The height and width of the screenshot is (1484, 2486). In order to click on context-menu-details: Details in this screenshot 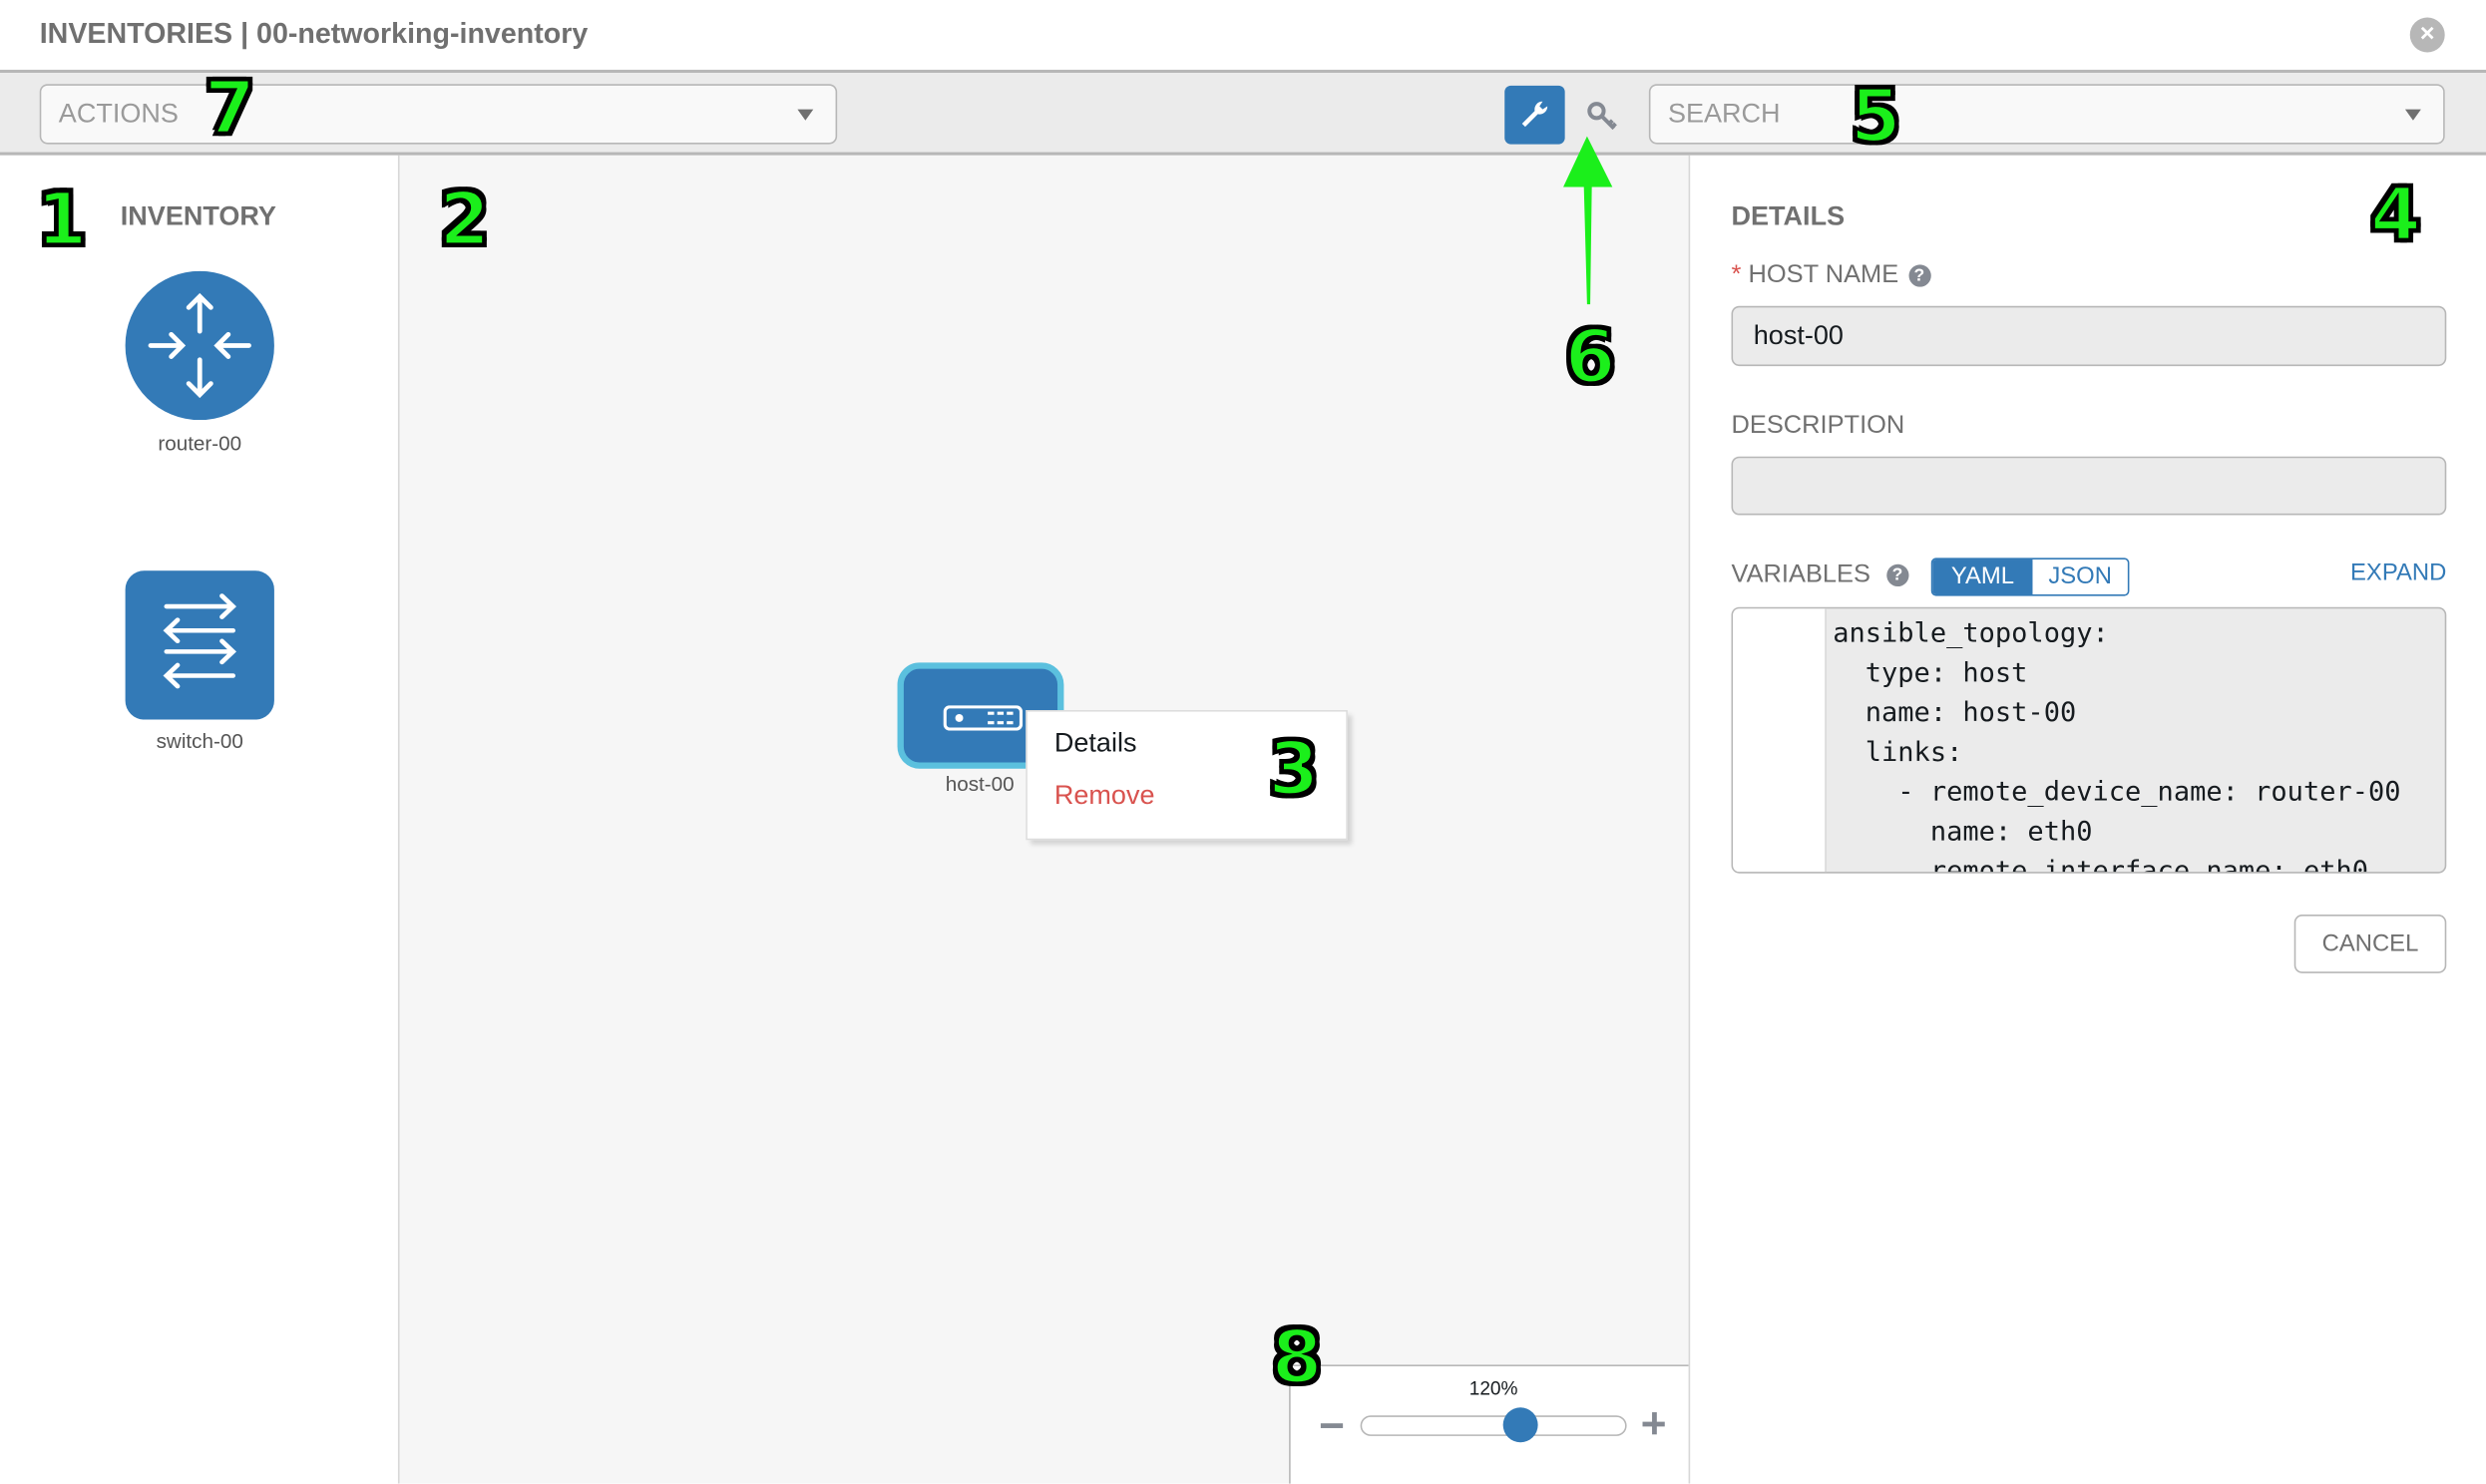, I will do `click(1095, 742)`.